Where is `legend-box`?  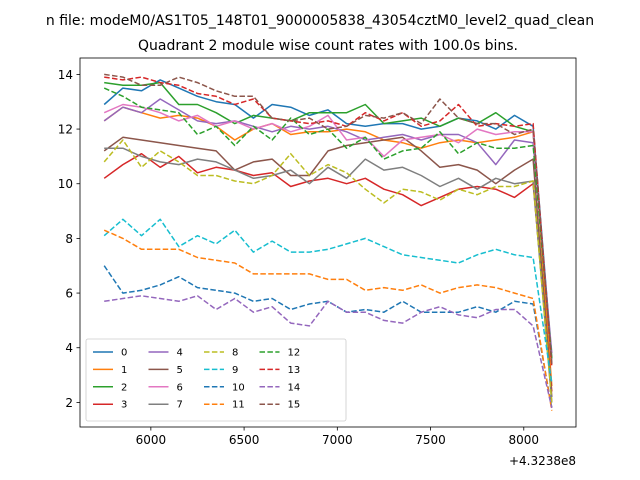
legend-box is located at coordinates (216, 380).